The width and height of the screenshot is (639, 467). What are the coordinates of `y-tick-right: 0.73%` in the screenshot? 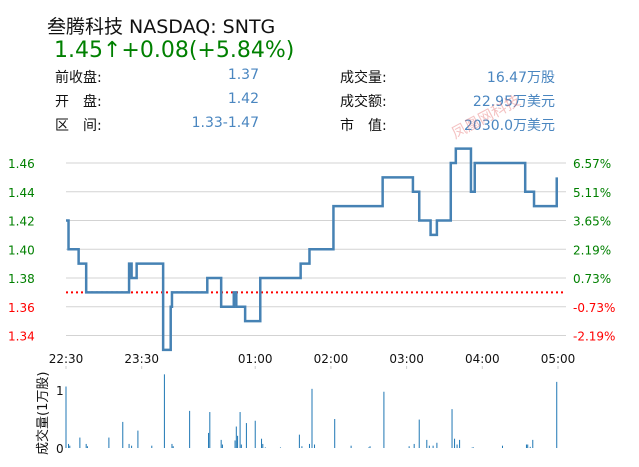 It's located at (592, 279).